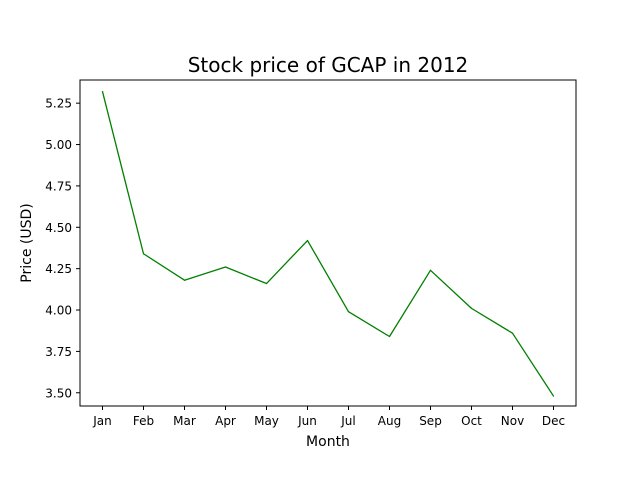 The width and height of the screenshot is (640, 480). I want to click on y-tick-label: 4.00, so click(58, 311).